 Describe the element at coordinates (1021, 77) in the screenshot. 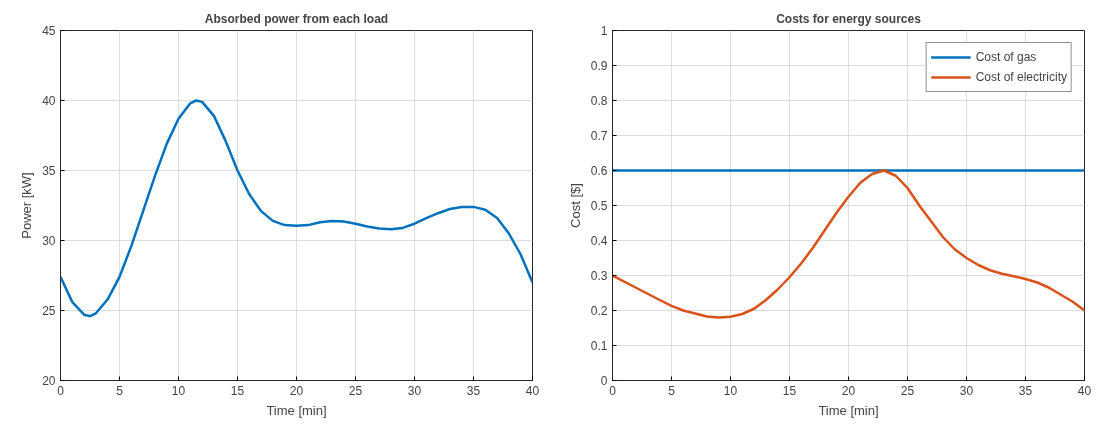

I see `legend-label: Cost of electricity` at that location.